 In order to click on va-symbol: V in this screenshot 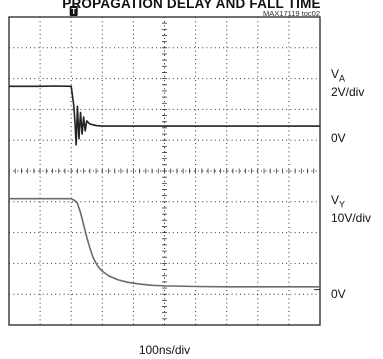, I will do `click(335, 74)`.